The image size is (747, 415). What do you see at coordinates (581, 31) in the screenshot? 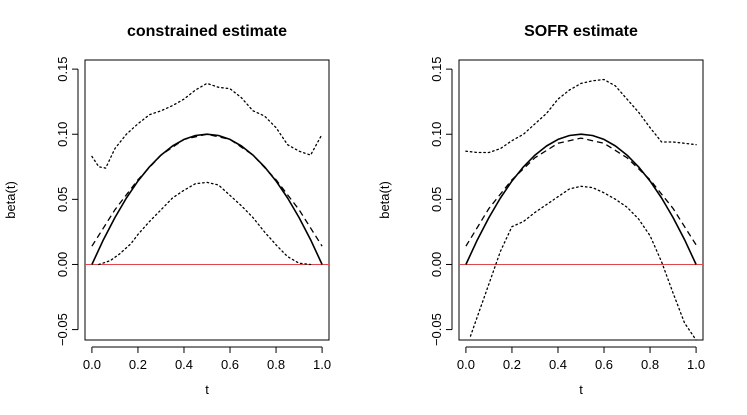
I see `chart-title: SOFR estimate` at bounding box center [581, 31].